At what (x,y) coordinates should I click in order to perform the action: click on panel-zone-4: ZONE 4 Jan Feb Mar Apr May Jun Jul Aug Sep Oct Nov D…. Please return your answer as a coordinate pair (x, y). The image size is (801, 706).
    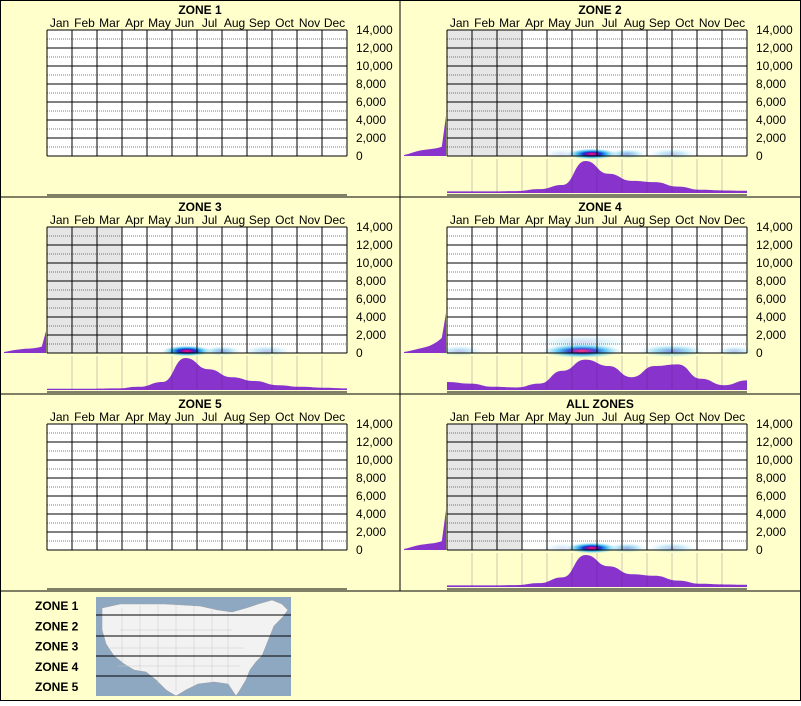
    Looking at the image, I should click on (598, 296).